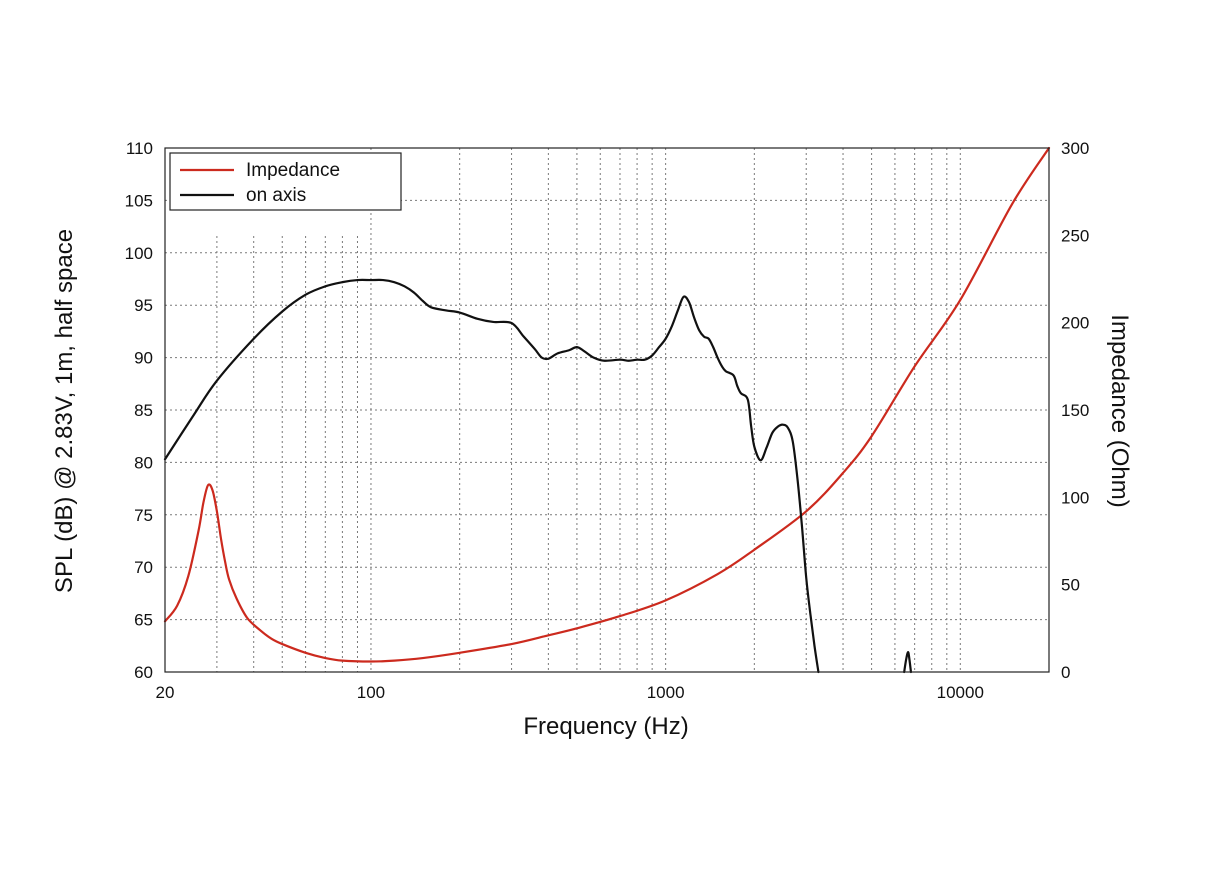 This screenshot has height=878, width=1214. What do you see at coordinates (1075, 323) in the screenshot?
I see `y-right-tick-label: 200` at bounding box center [1075, 323].